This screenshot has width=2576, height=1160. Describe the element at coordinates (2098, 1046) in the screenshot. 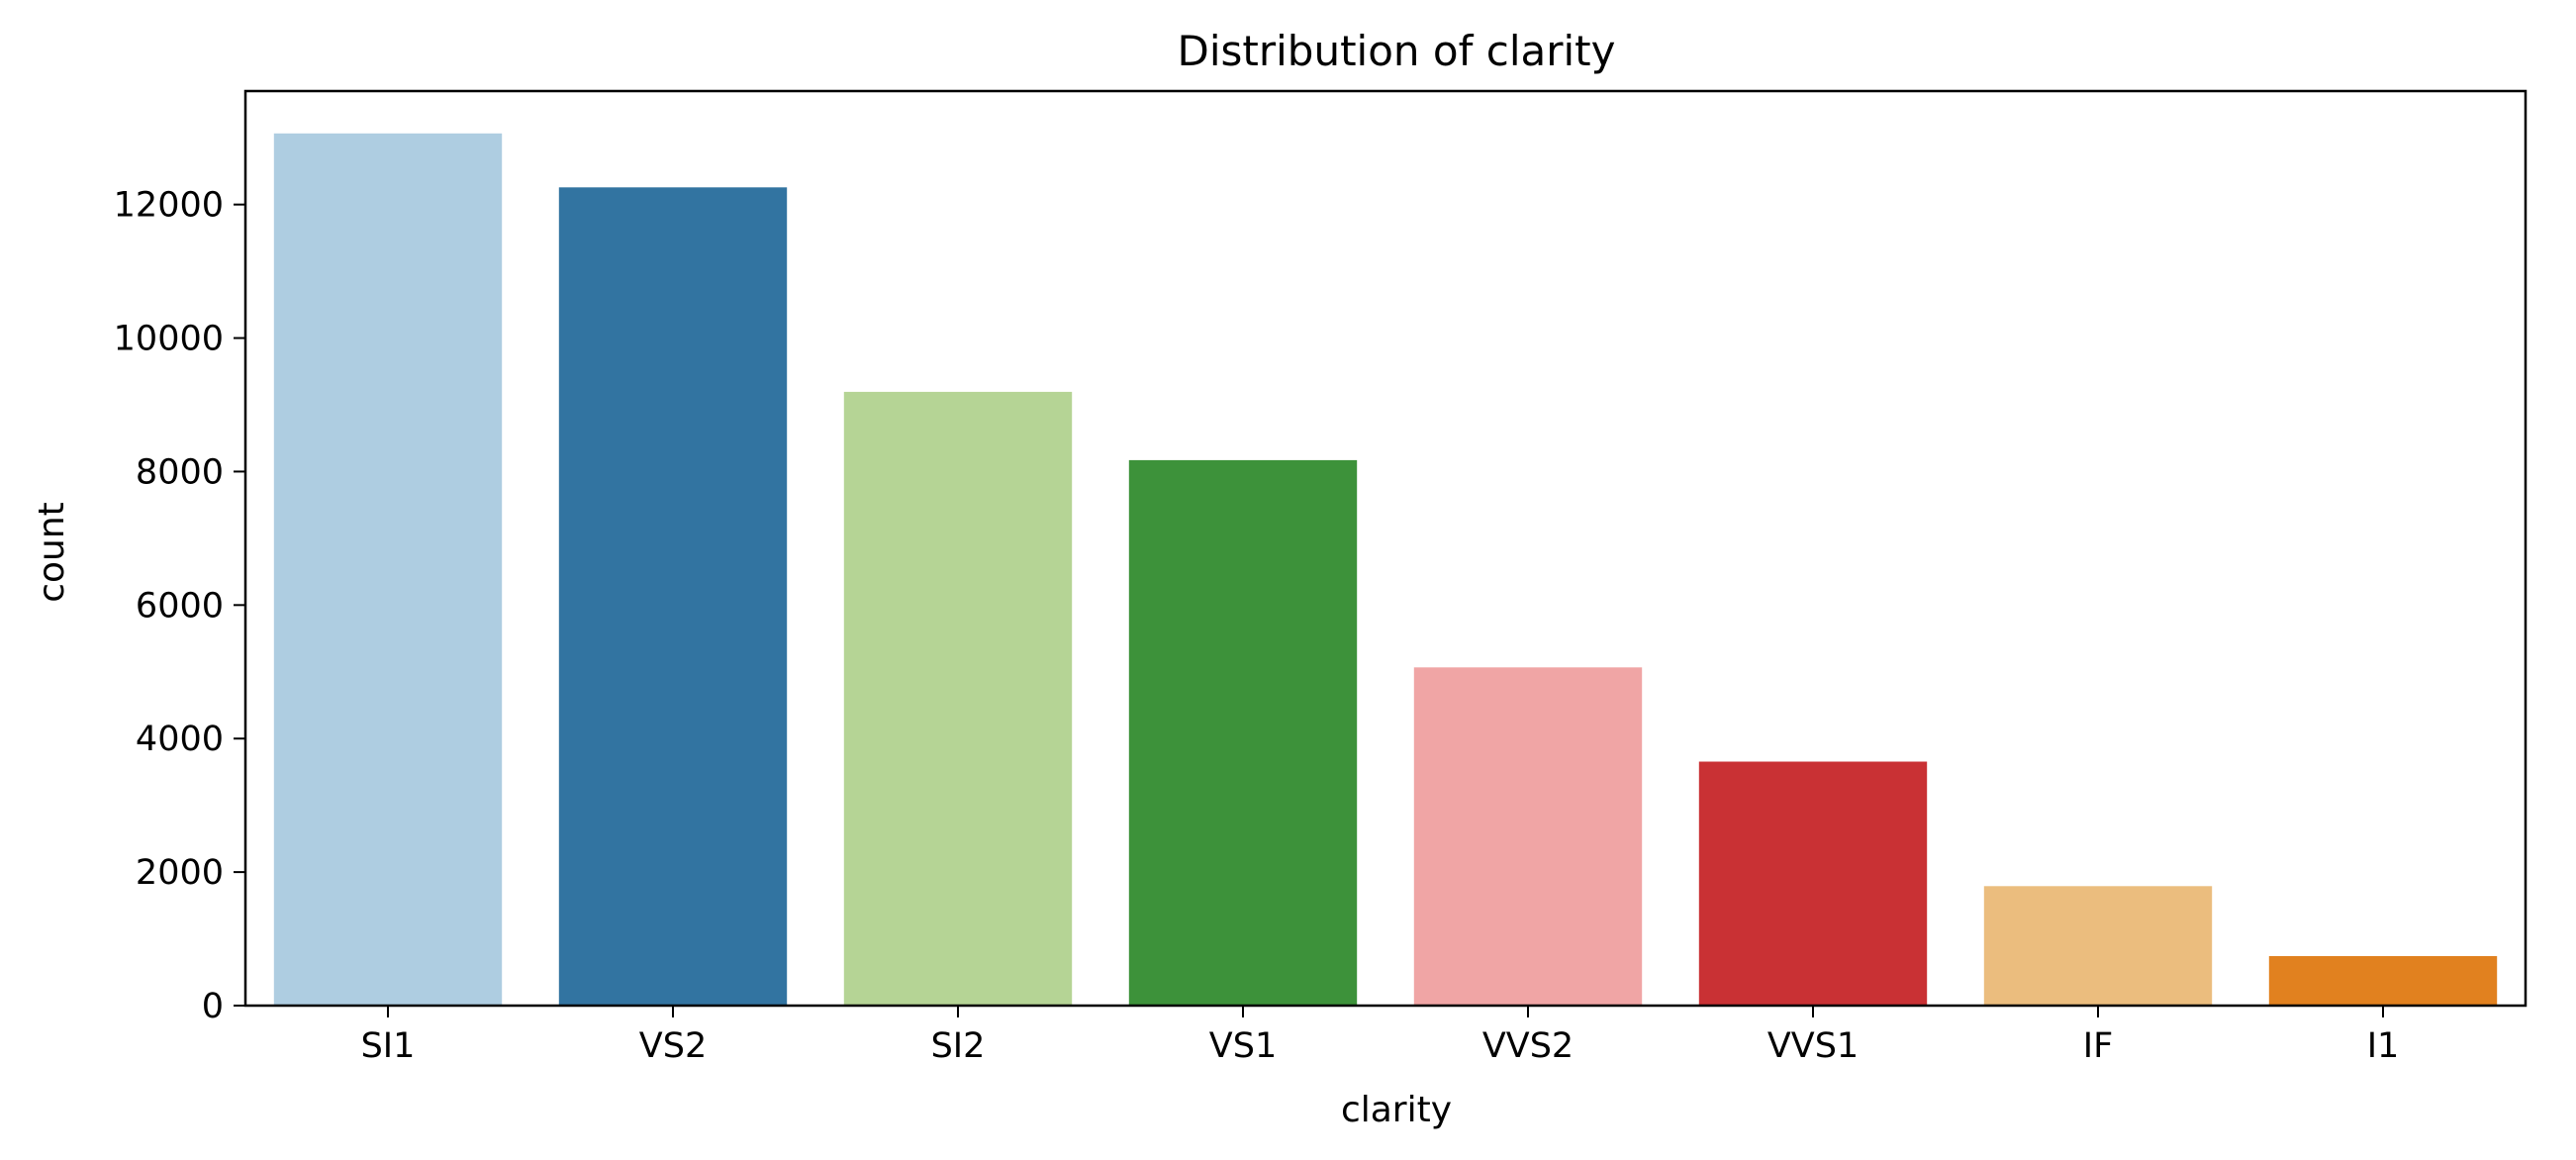

I see `x-tick-label: IF` at that location.